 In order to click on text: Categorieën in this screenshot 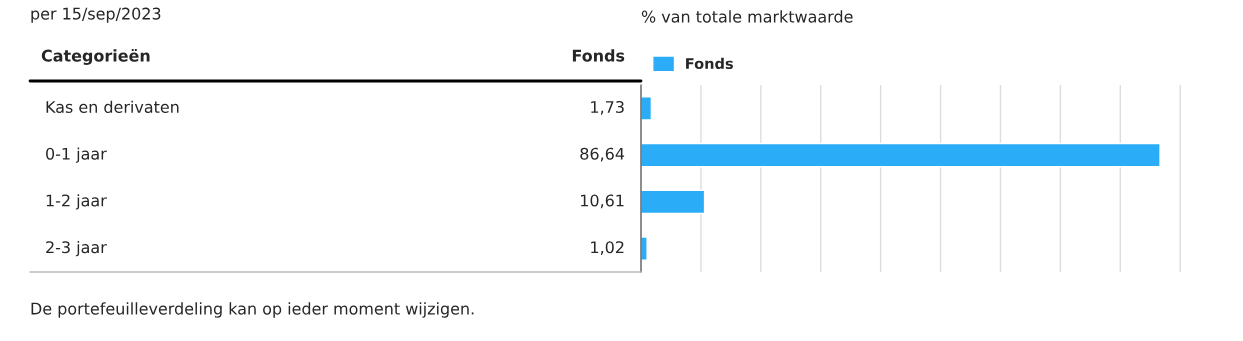, I will do `click(95, 57)`.